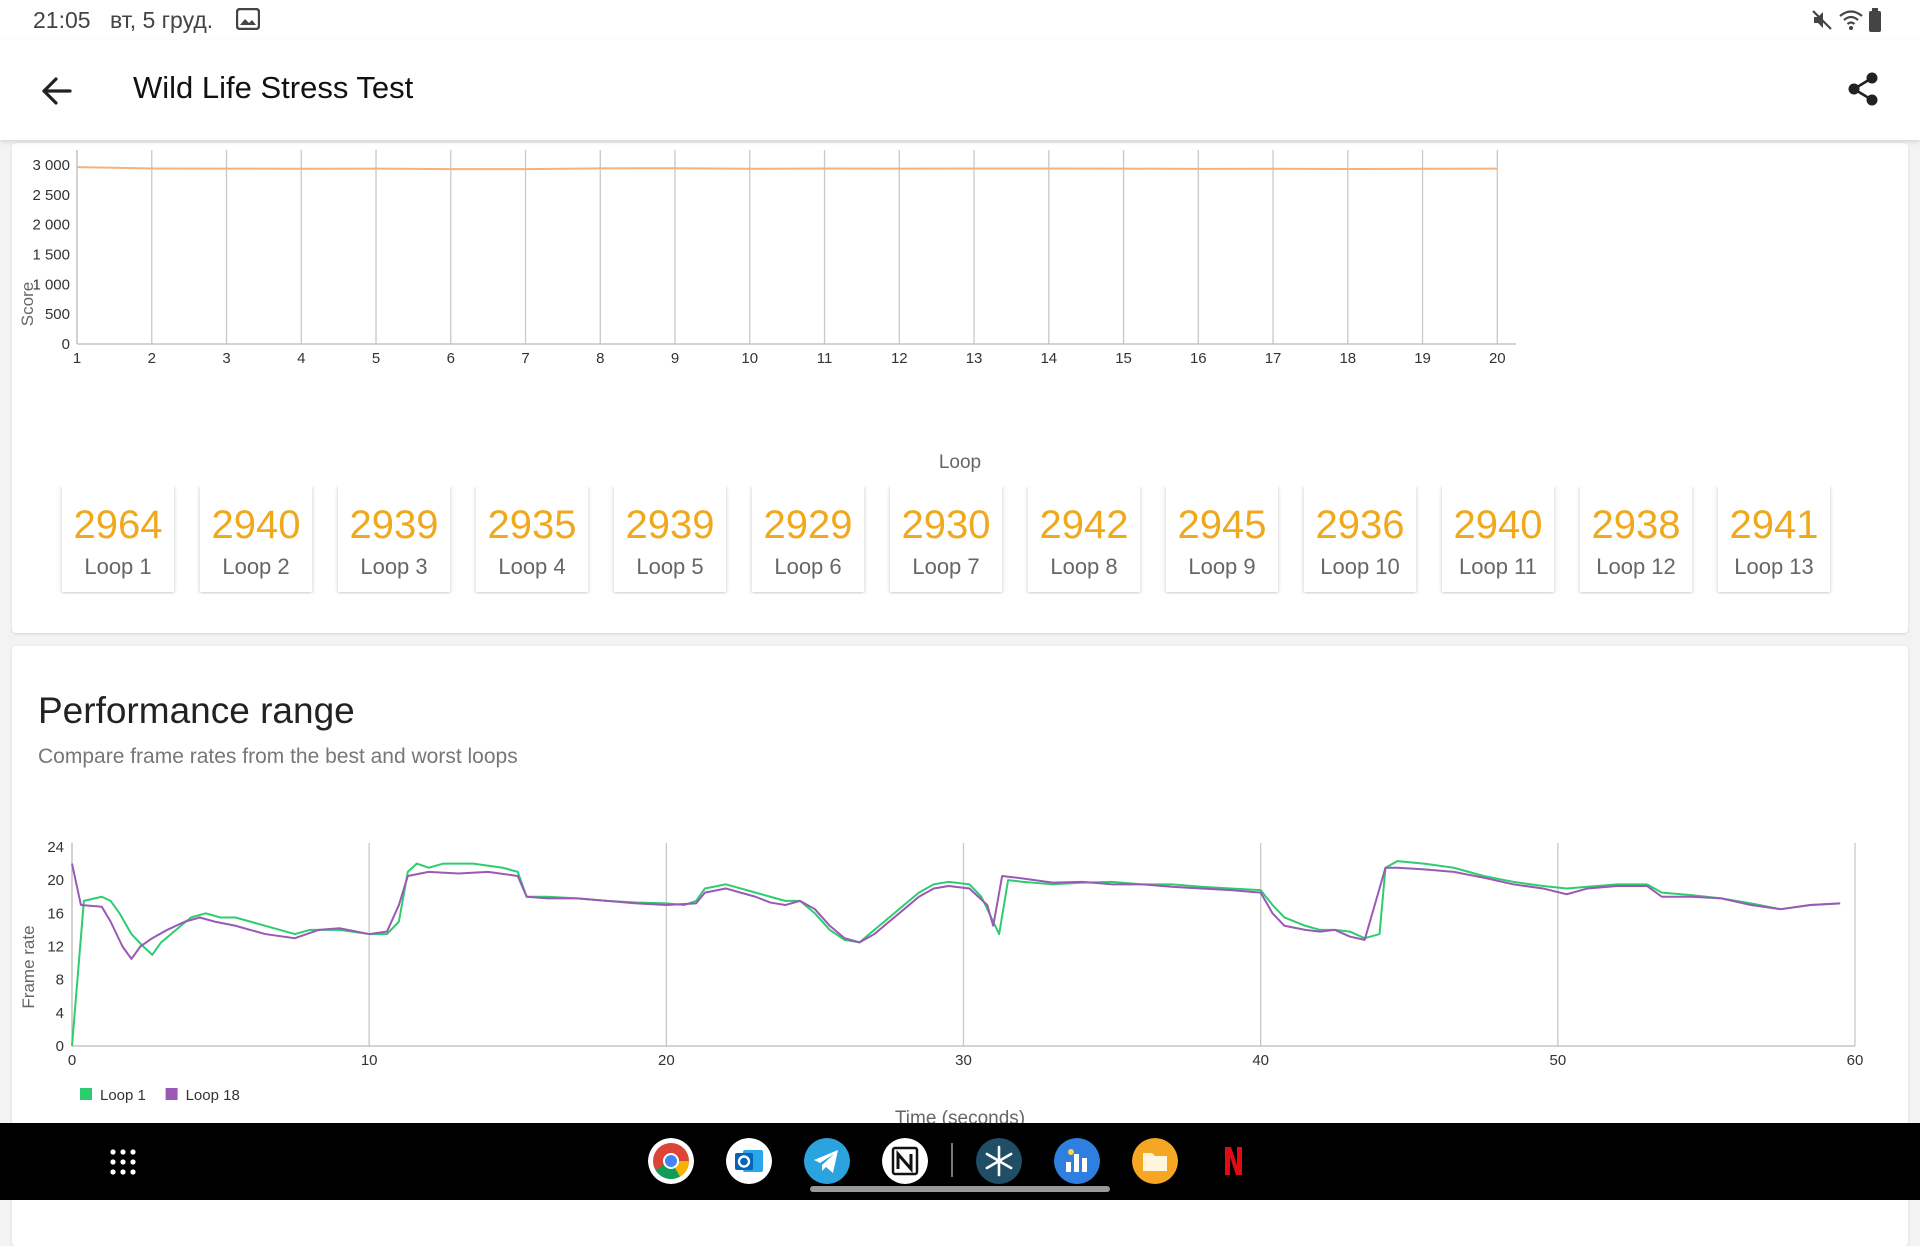  Describe the element at coordinates (1077, 1161) in the screenshot. I see `analytics-app-icon` at that location.